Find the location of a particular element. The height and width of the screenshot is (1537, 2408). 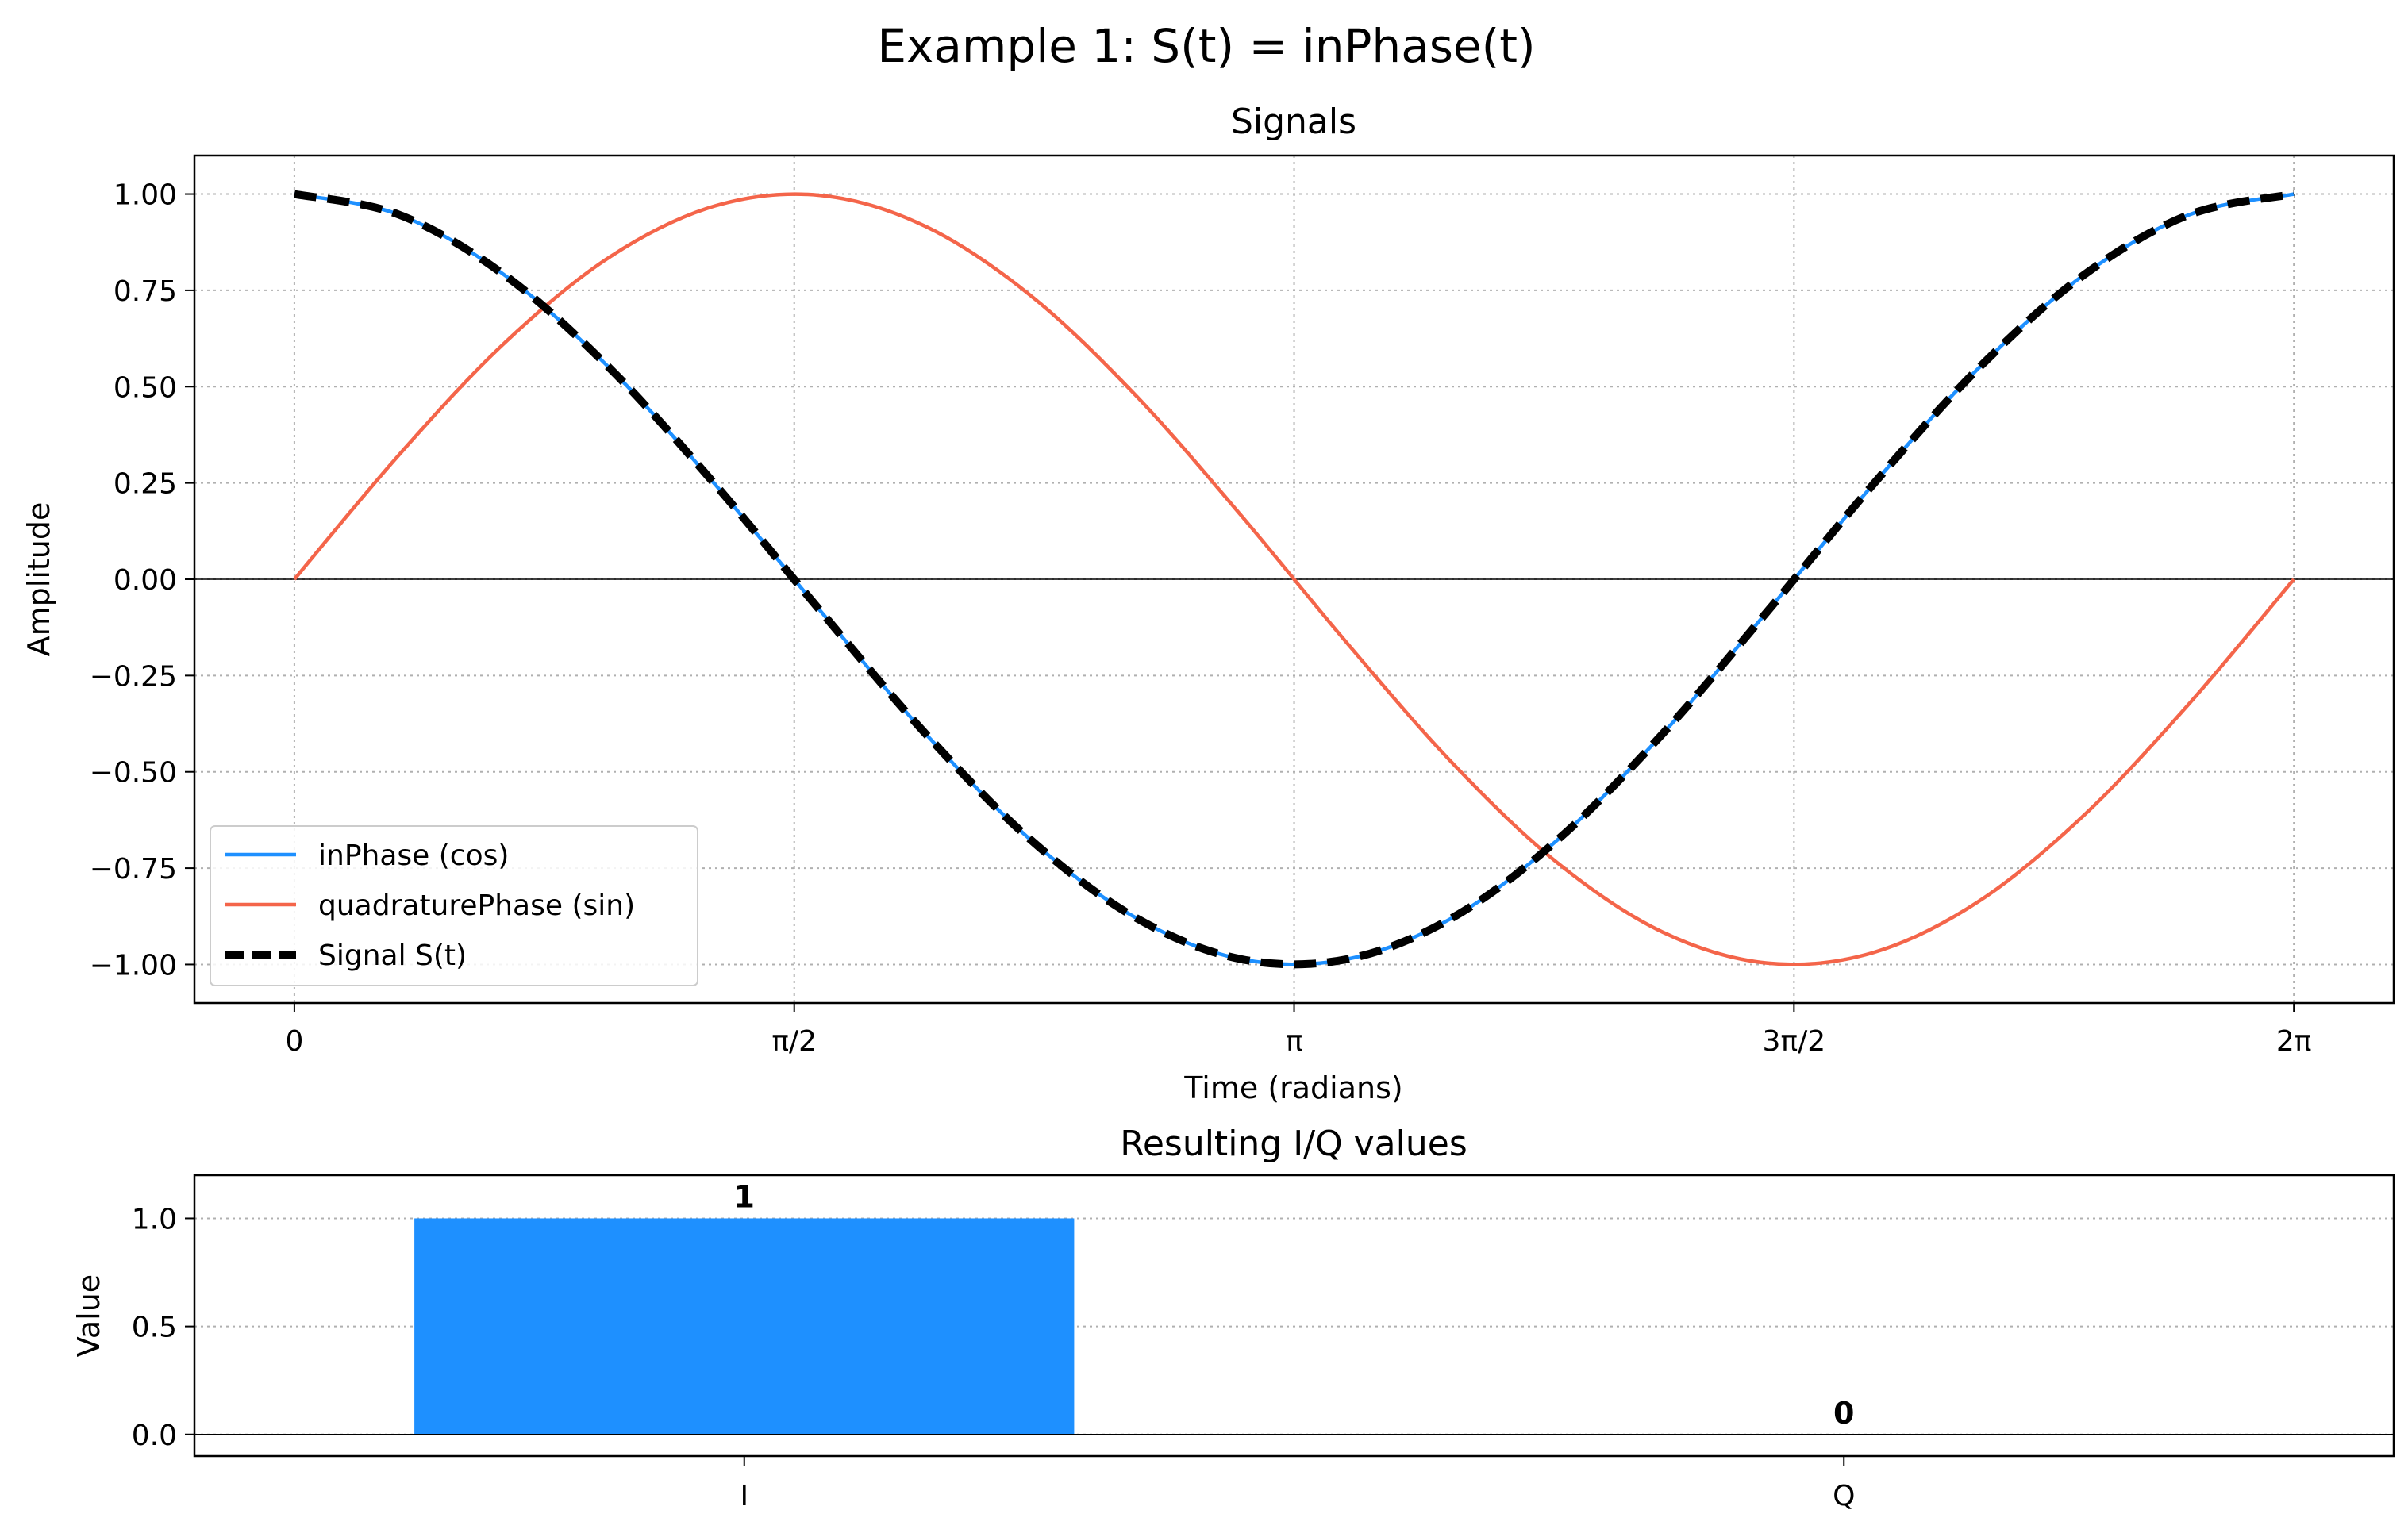

signals-x-tick-label: π is located at coordinates (1294, 1041).